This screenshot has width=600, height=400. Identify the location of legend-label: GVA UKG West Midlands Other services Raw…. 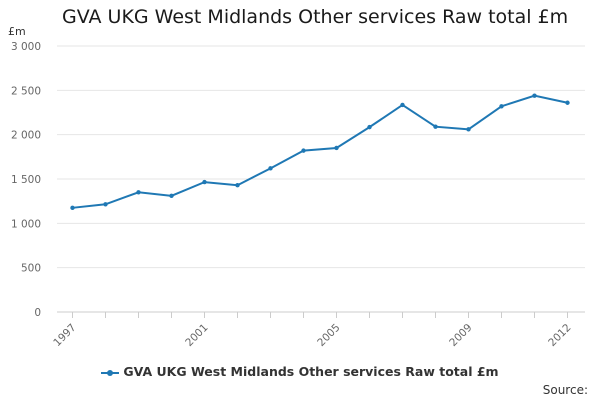
(311, 371).